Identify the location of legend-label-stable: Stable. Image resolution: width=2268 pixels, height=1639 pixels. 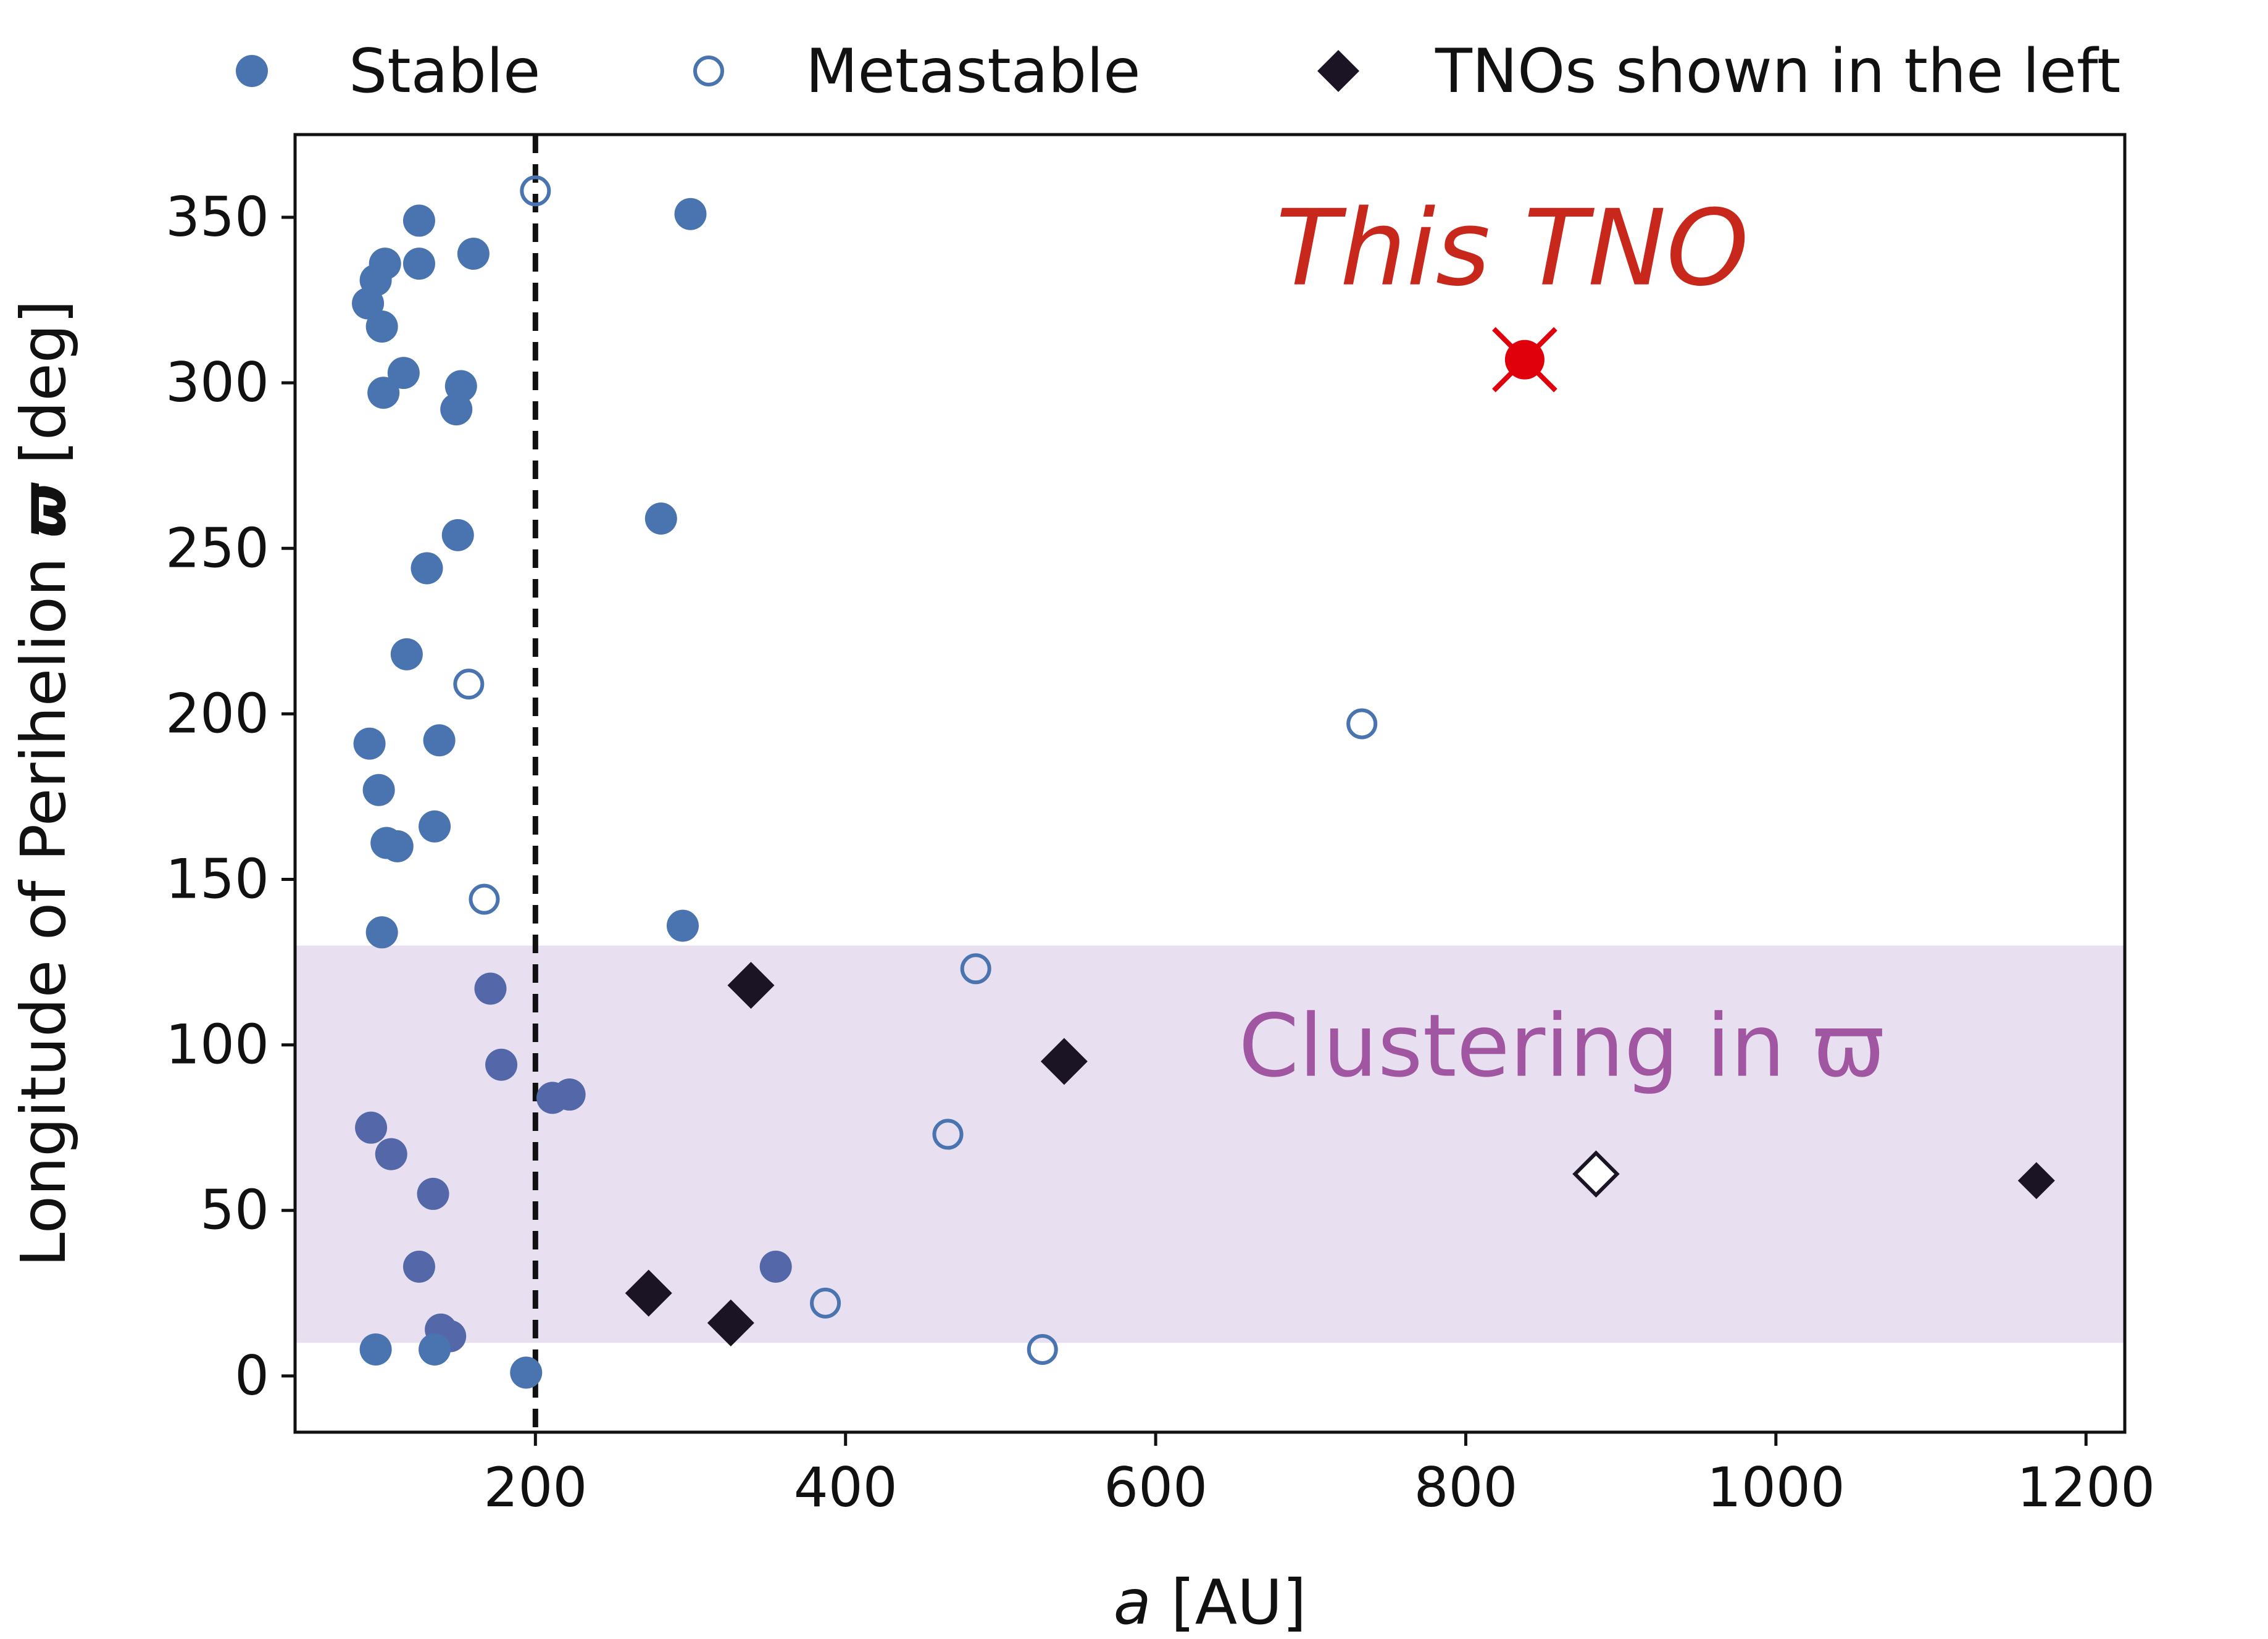
(444, 71).